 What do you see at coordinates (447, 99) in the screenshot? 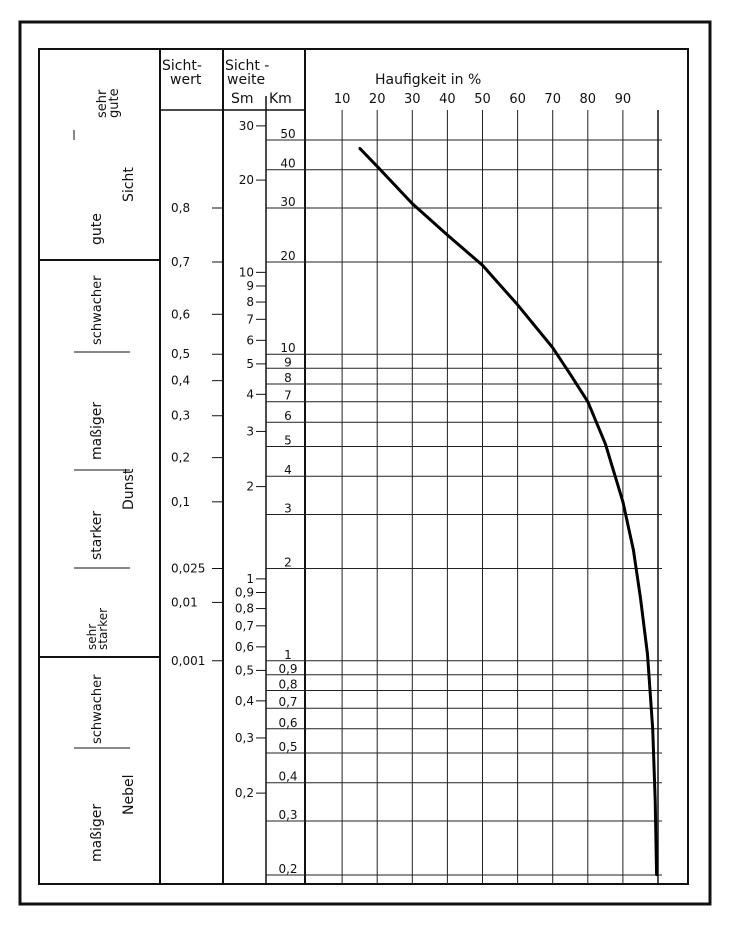
I see `x-tick-label-40: 40` at bounding box center [447, 99].